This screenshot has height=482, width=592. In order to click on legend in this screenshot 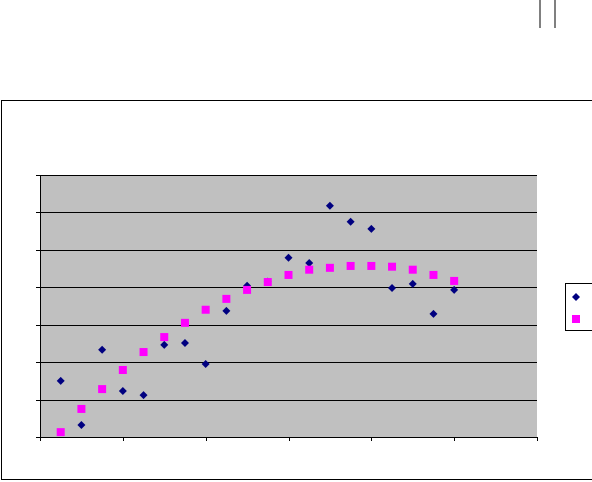, I will do `click(578, 307)`.